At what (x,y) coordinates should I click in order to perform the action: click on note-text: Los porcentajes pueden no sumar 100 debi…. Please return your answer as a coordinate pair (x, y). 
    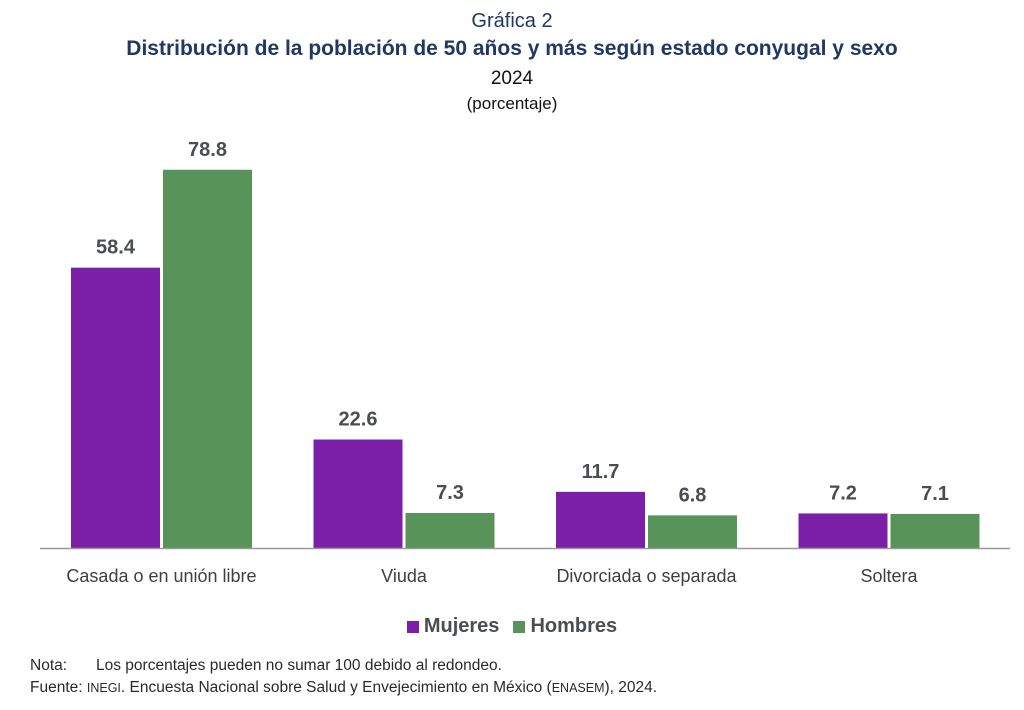
    Looking at the image, I should click on (299, 665).